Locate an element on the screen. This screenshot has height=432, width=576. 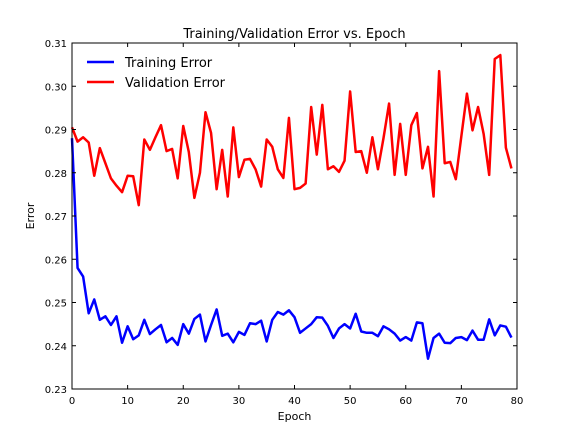
x-tick-label: 70 is located at coordinates (461, 401).